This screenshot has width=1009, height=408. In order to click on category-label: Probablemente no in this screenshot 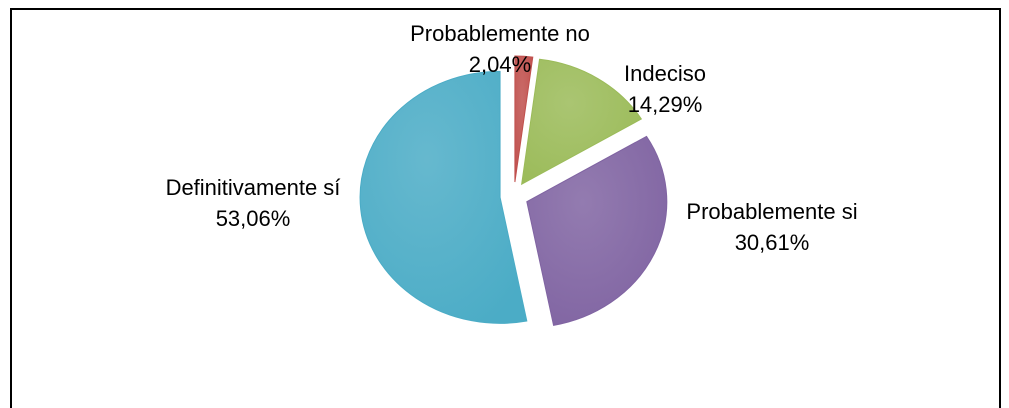, I will do `click(500, 33)`.